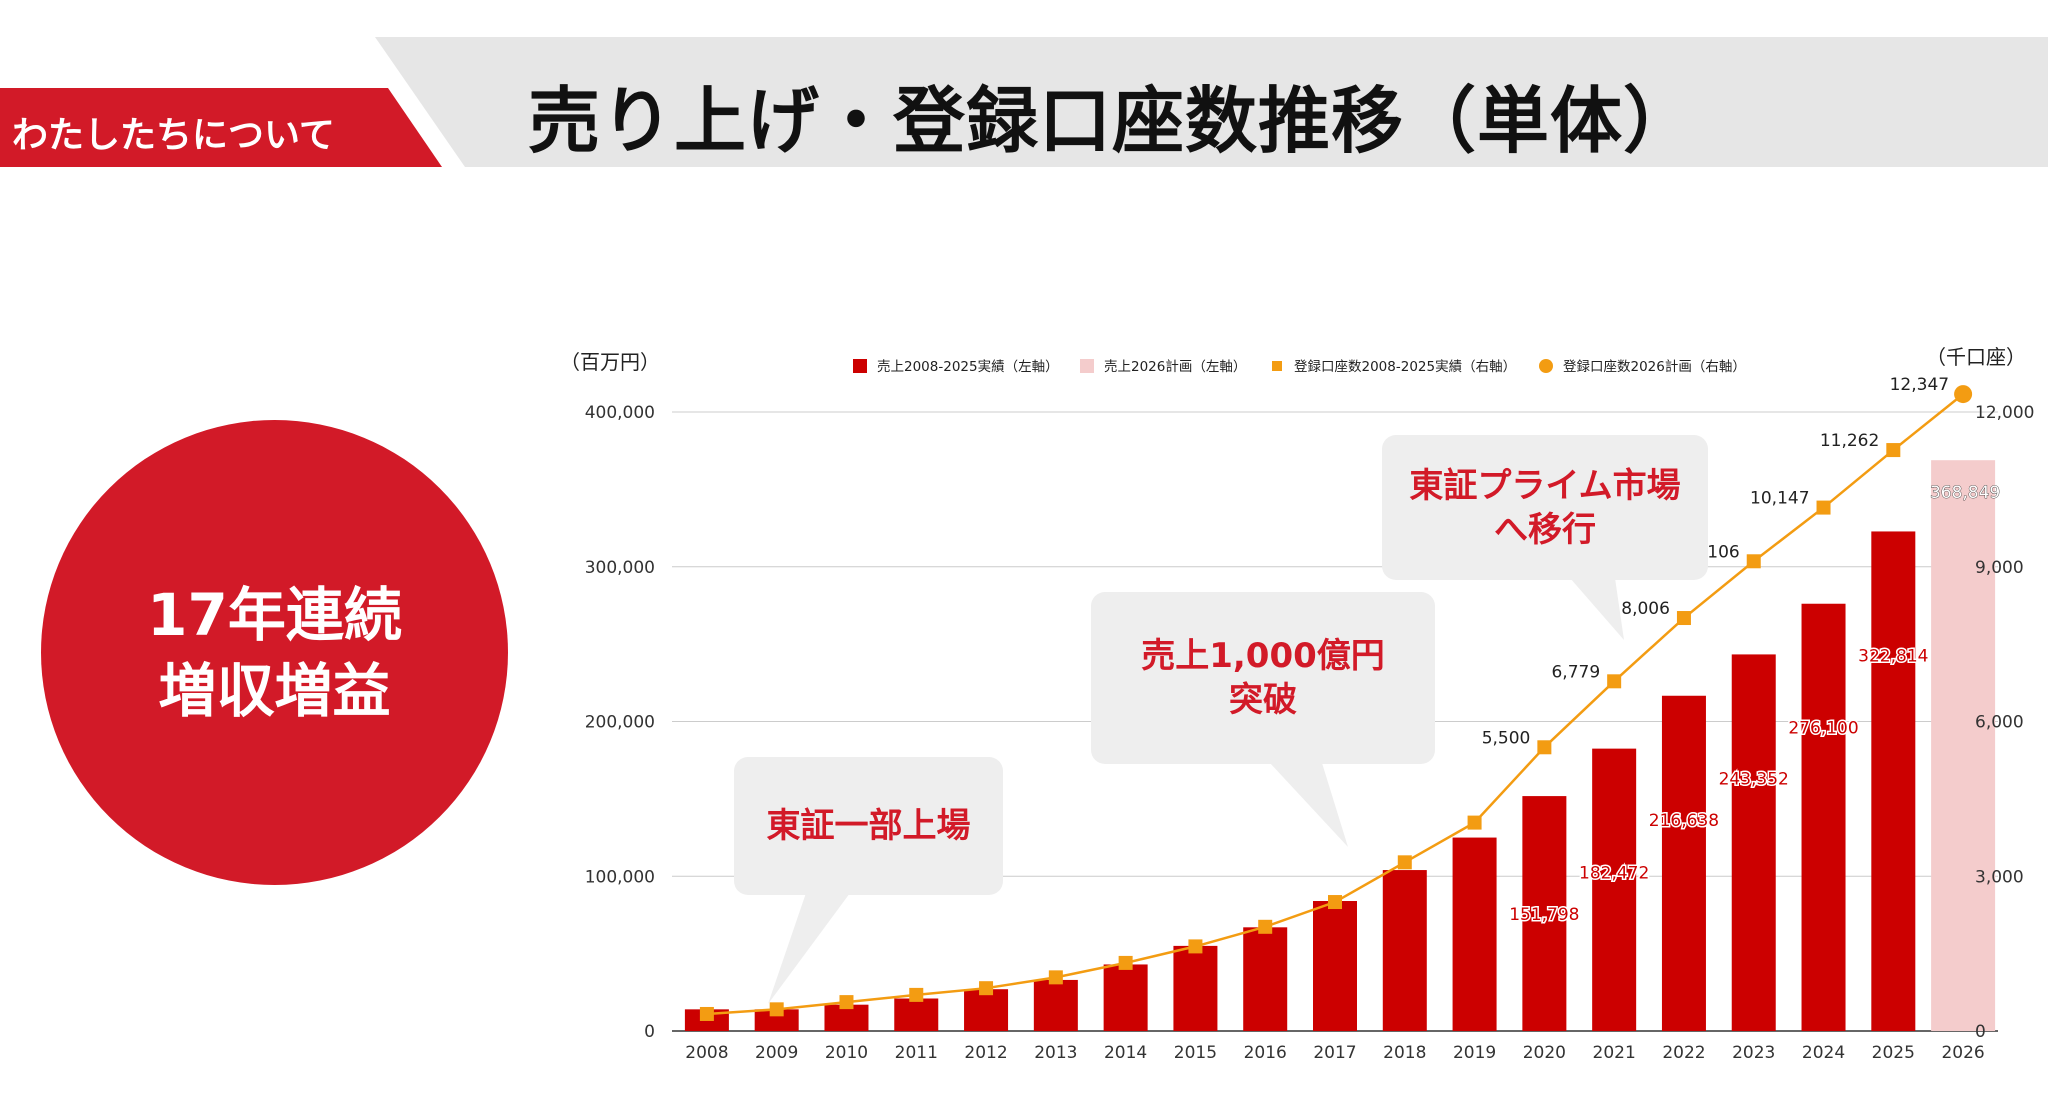 The width and height of the screenshot is (2048, 1103). What do you see at coordinates (1893, 656) in the screenshot?
I see `bar-data-label: 322,814` at bounding box center [1893, 656].